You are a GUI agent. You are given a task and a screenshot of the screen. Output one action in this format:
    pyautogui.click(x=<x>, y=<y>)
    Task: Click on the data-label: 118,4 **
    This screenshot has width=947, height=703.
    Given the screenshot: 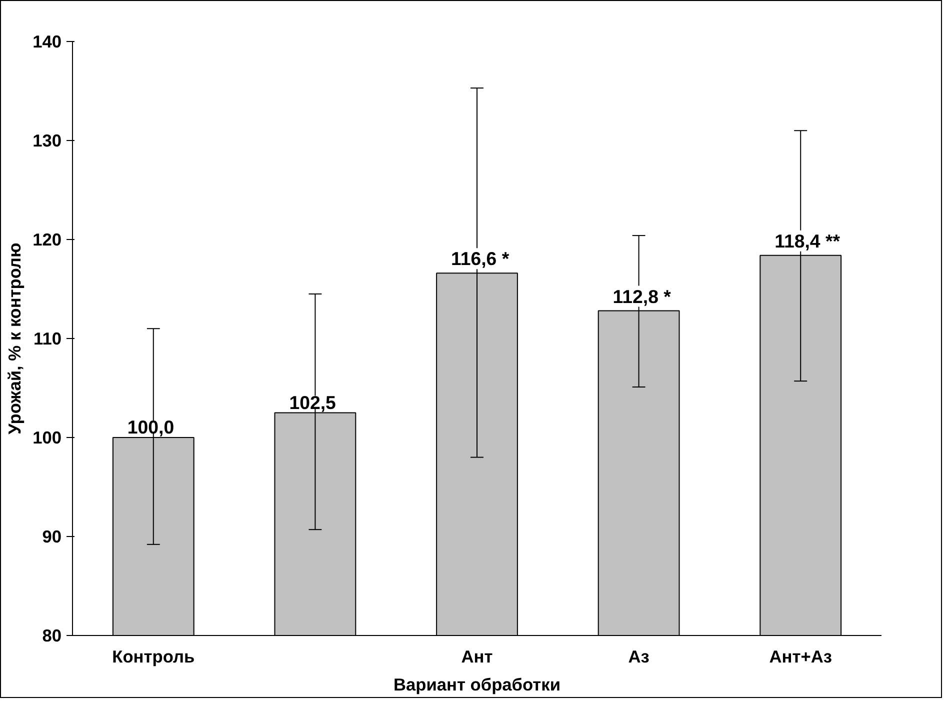 What is the action you would take?
    pyautogui.click(x=807, y=241)
    